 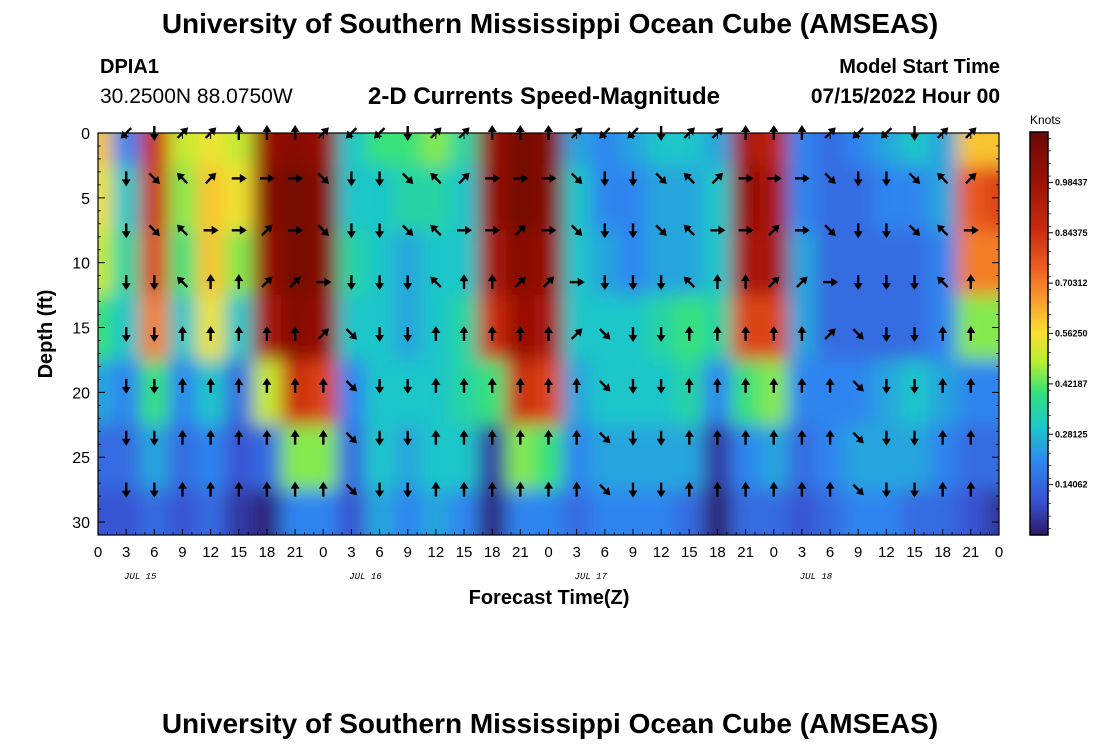 I want to click on x-tick-label: 18, so click(x=492, y=552).